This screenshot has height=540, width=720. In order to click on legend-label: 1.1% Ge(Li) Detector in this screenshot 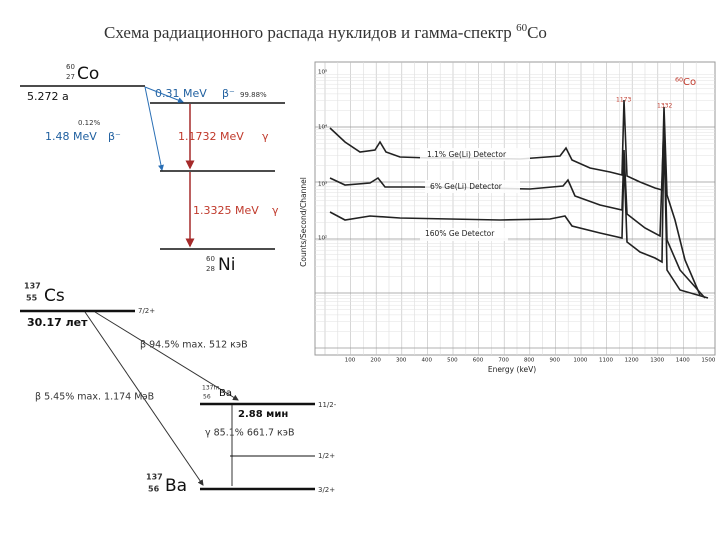, I will do `click(467, 154)`.